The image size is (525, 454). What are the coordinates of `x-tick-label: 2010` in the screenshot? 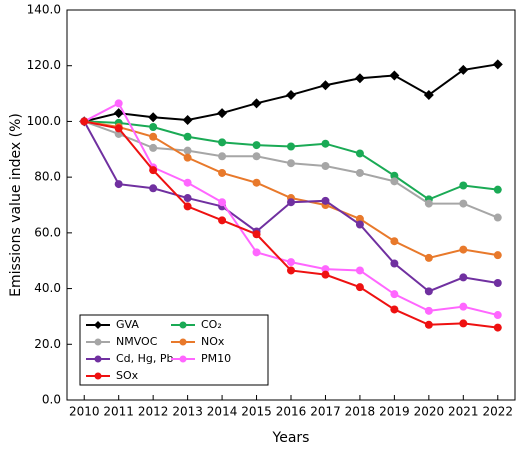 It's located at (84, 412).